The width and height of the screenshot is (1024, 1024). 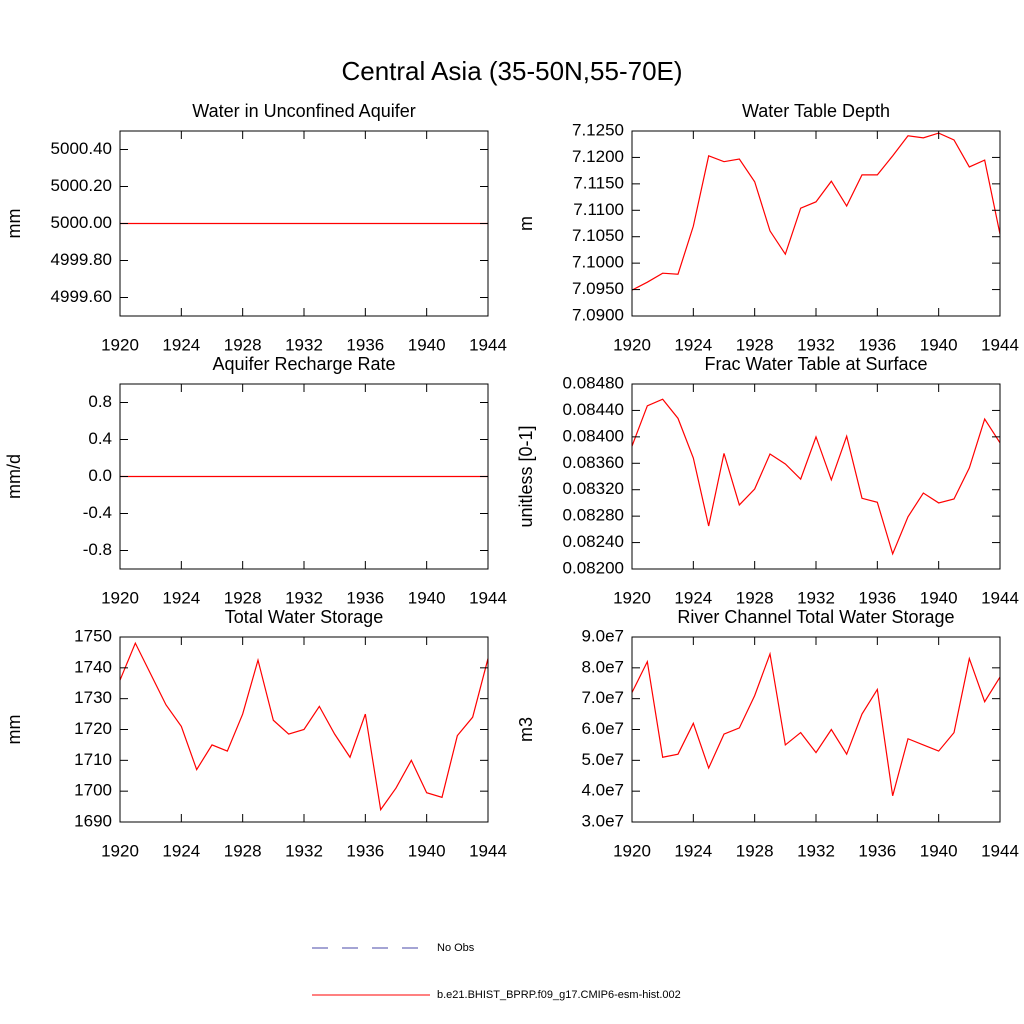 What do you see at coordinates (303, 364) in the screenshot?
I see `panel-title: Aquifer Recharge Rate` at bounding box center [303, 364].